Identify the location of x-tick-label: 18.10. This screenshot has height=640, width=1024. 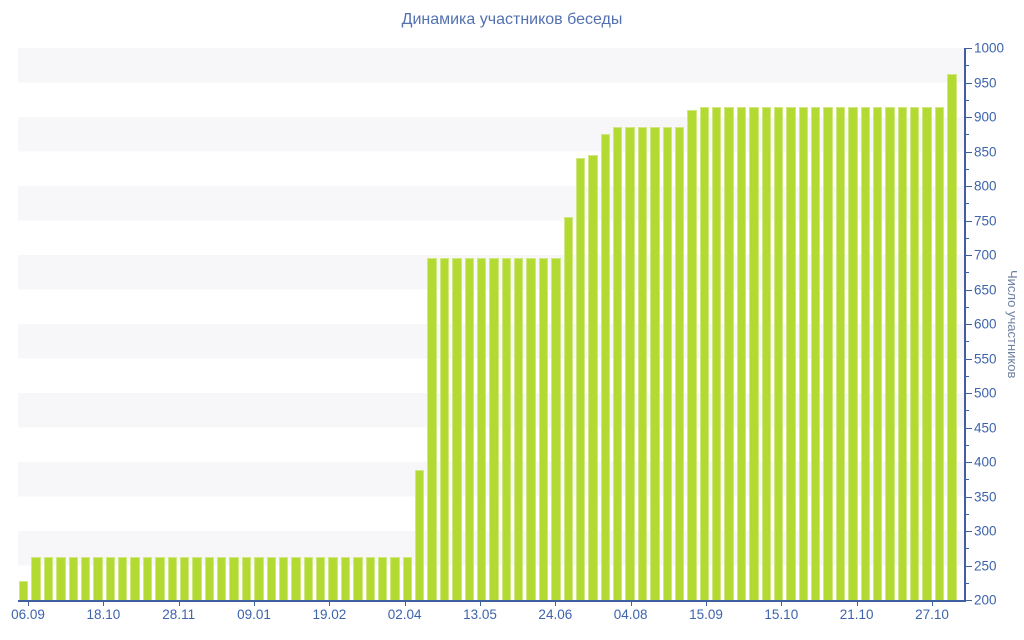
(103, 614).